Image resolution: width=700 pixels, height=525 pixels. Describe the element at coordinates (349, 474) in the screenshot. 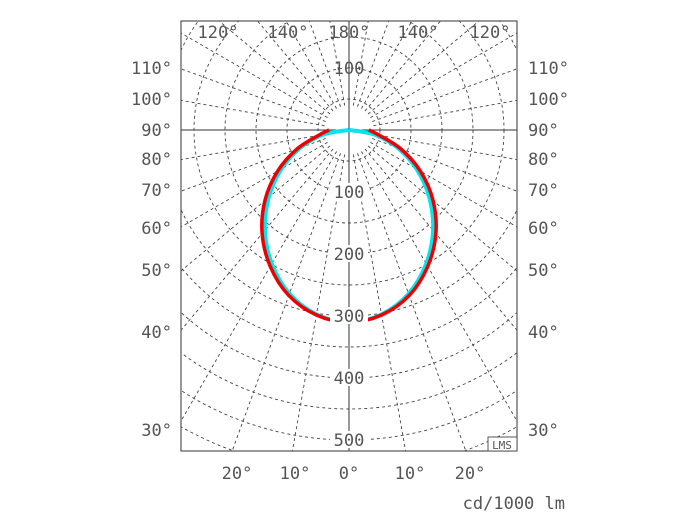

I see `bottom-angle-label: 0°` at that location.